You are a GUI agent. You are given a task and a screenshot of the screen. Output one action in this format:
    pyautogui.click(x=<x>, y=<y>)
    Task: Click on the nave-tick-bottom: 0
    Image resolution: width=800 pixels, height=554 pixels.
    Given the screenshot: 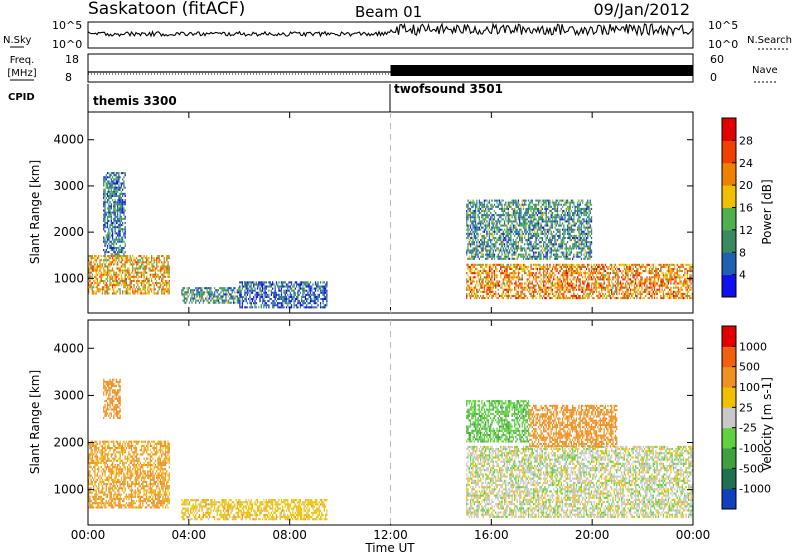 What is the action you would take?
    pyautogui.click(x=713, y=77)
    